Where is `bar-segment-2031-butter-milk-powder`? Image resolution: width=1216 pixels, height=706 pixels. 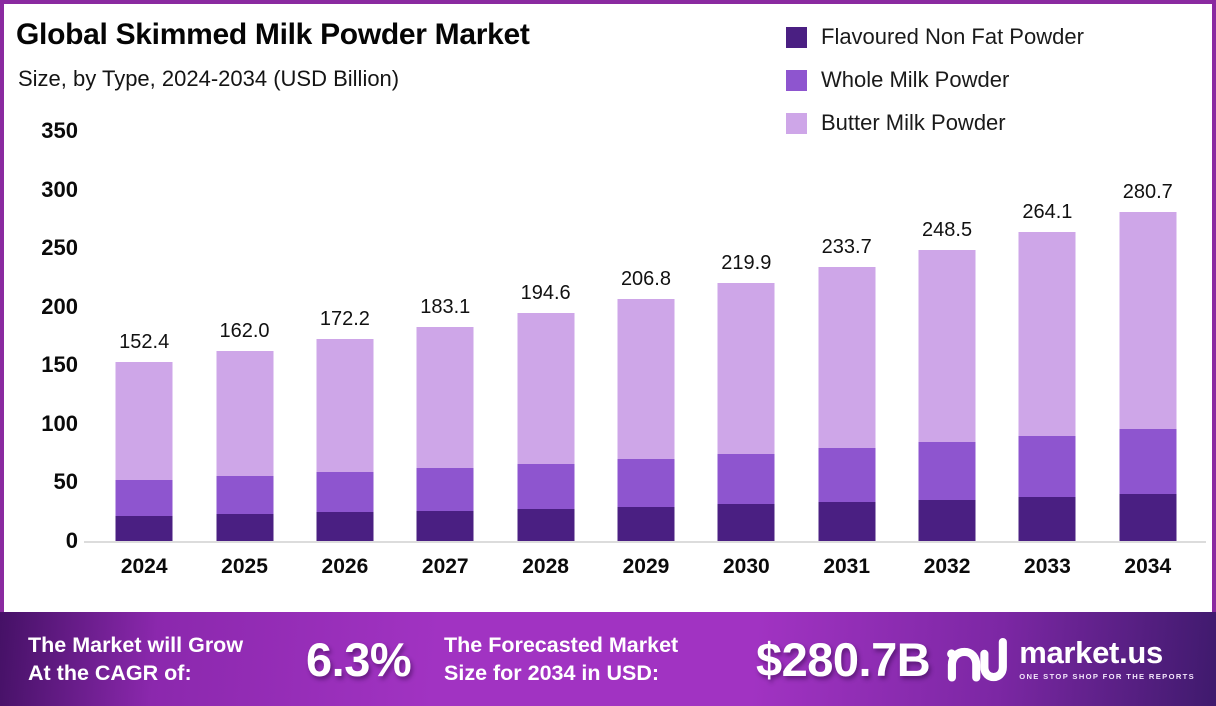 bar-segment-2031-butter-milk-powder is located at coordinates (847, 358).